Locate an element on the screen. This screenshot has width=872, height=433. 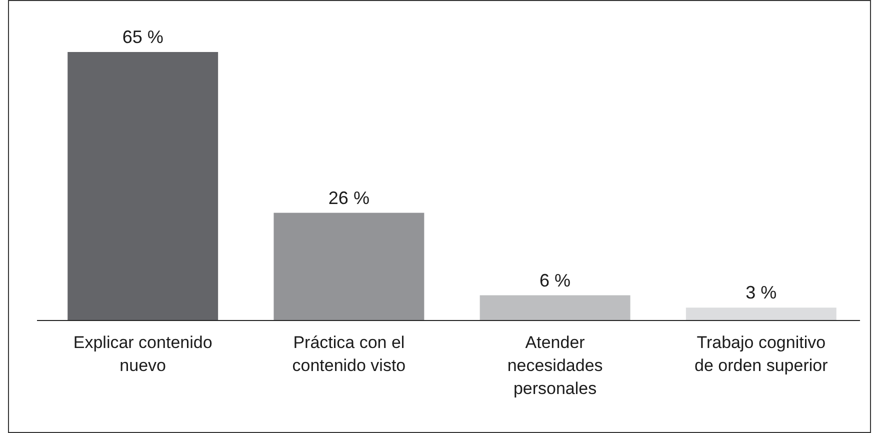
x-tick-label: Atender necesidades personales is located at coordinates (555, 365).